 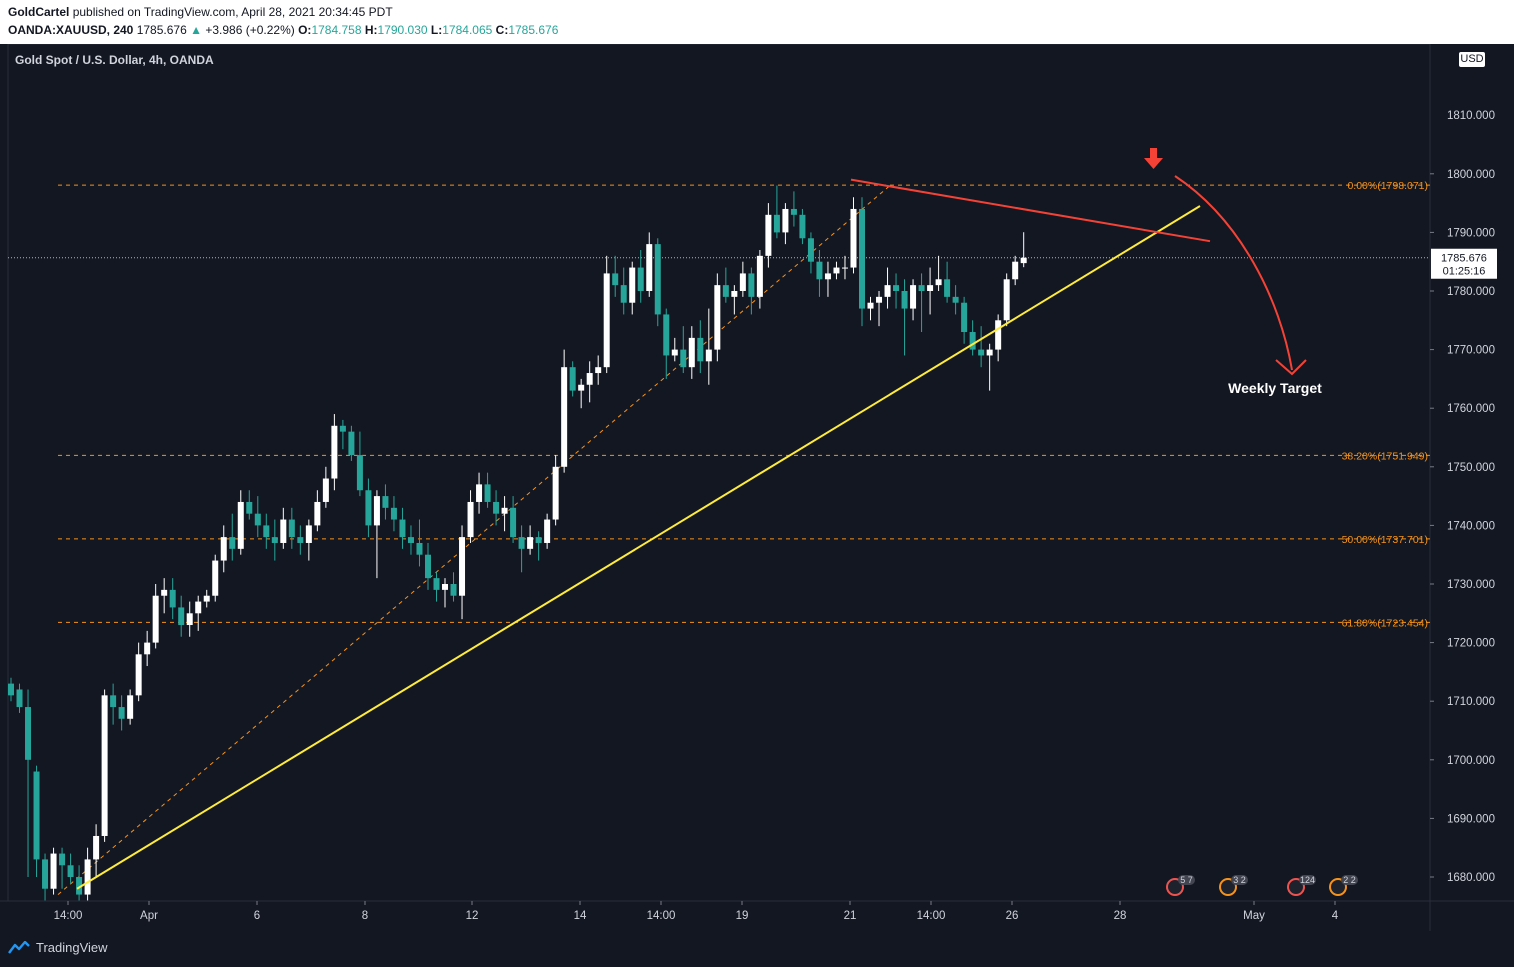 I want to click on low-label: L:, so click(x=436, y=30).